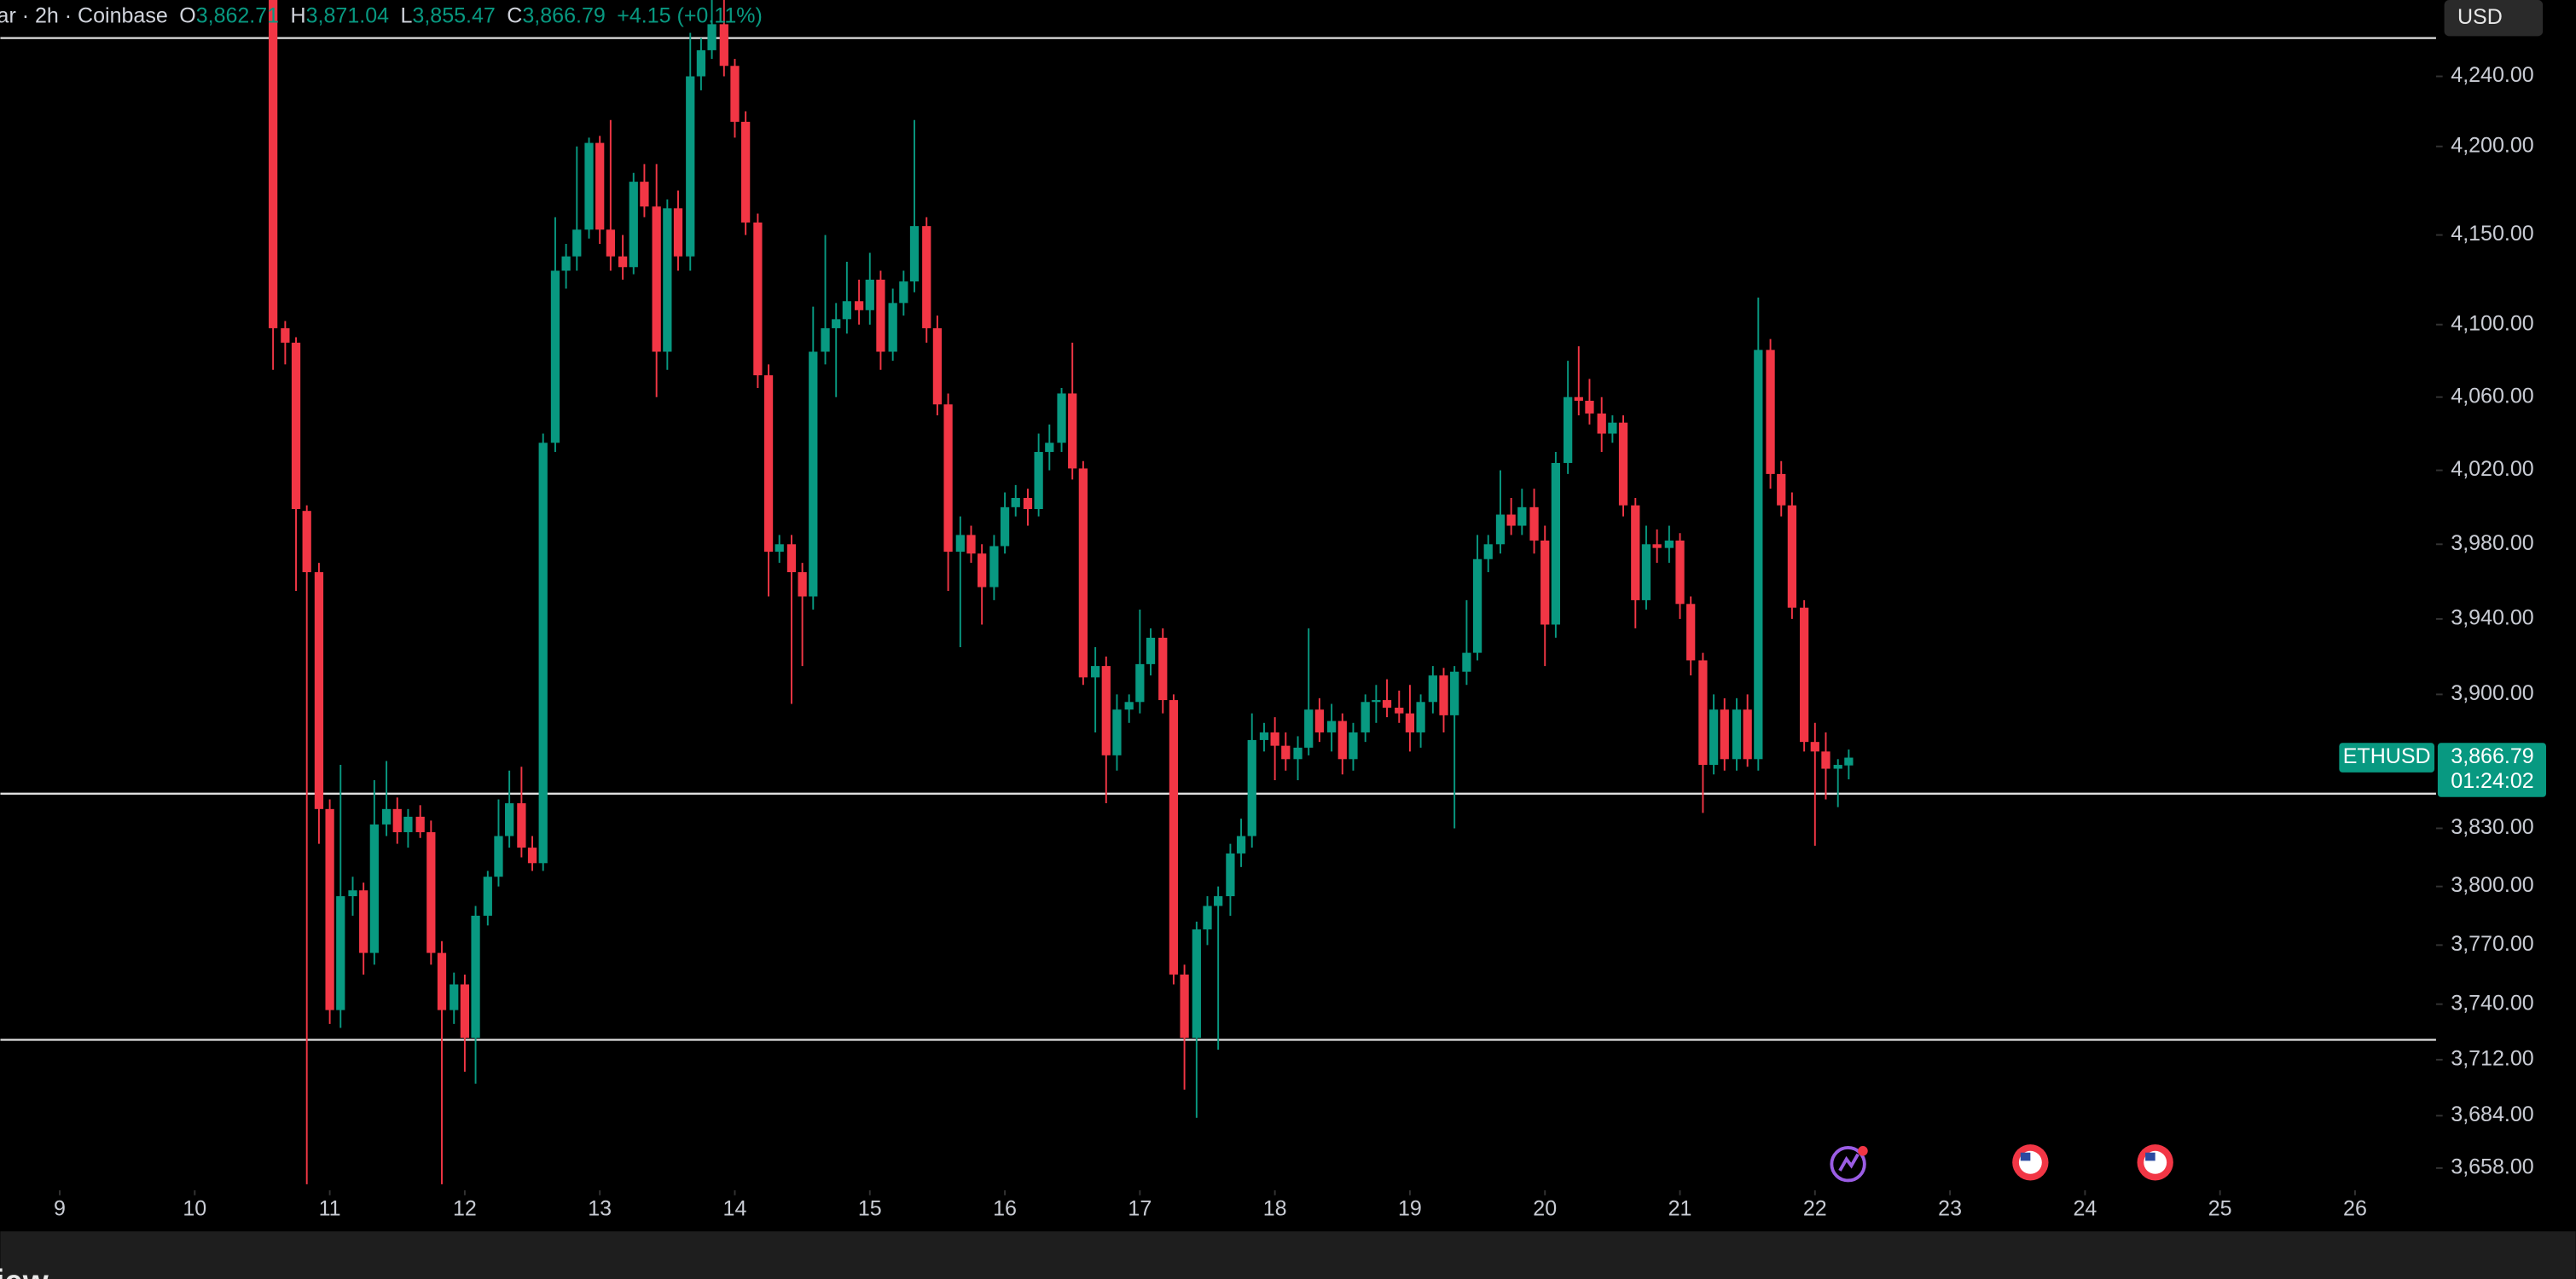 The height and width of the screenshot is (1279, 2576). What do you see at coordinates (237, 15) in the screenshot?
I see `ohlc-value: 3,862.71` at bounding box center [237, 15].